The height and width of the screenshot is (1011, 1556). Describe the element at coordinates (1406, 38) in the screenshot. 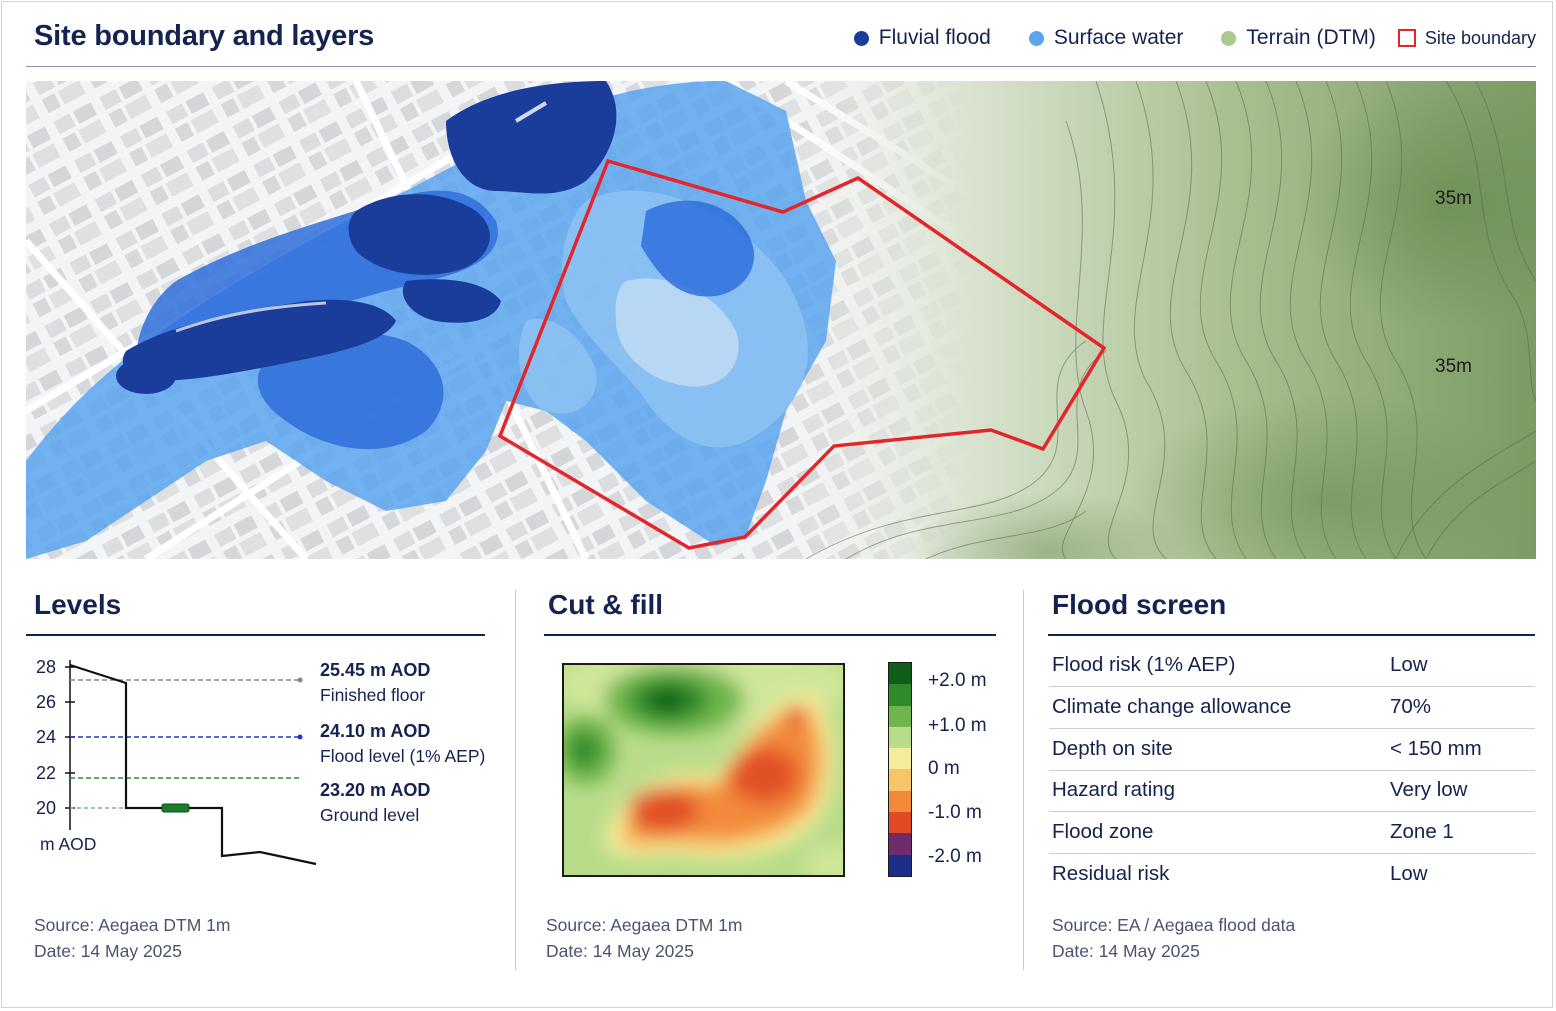

I see `site-boundary-swatch` at that location.